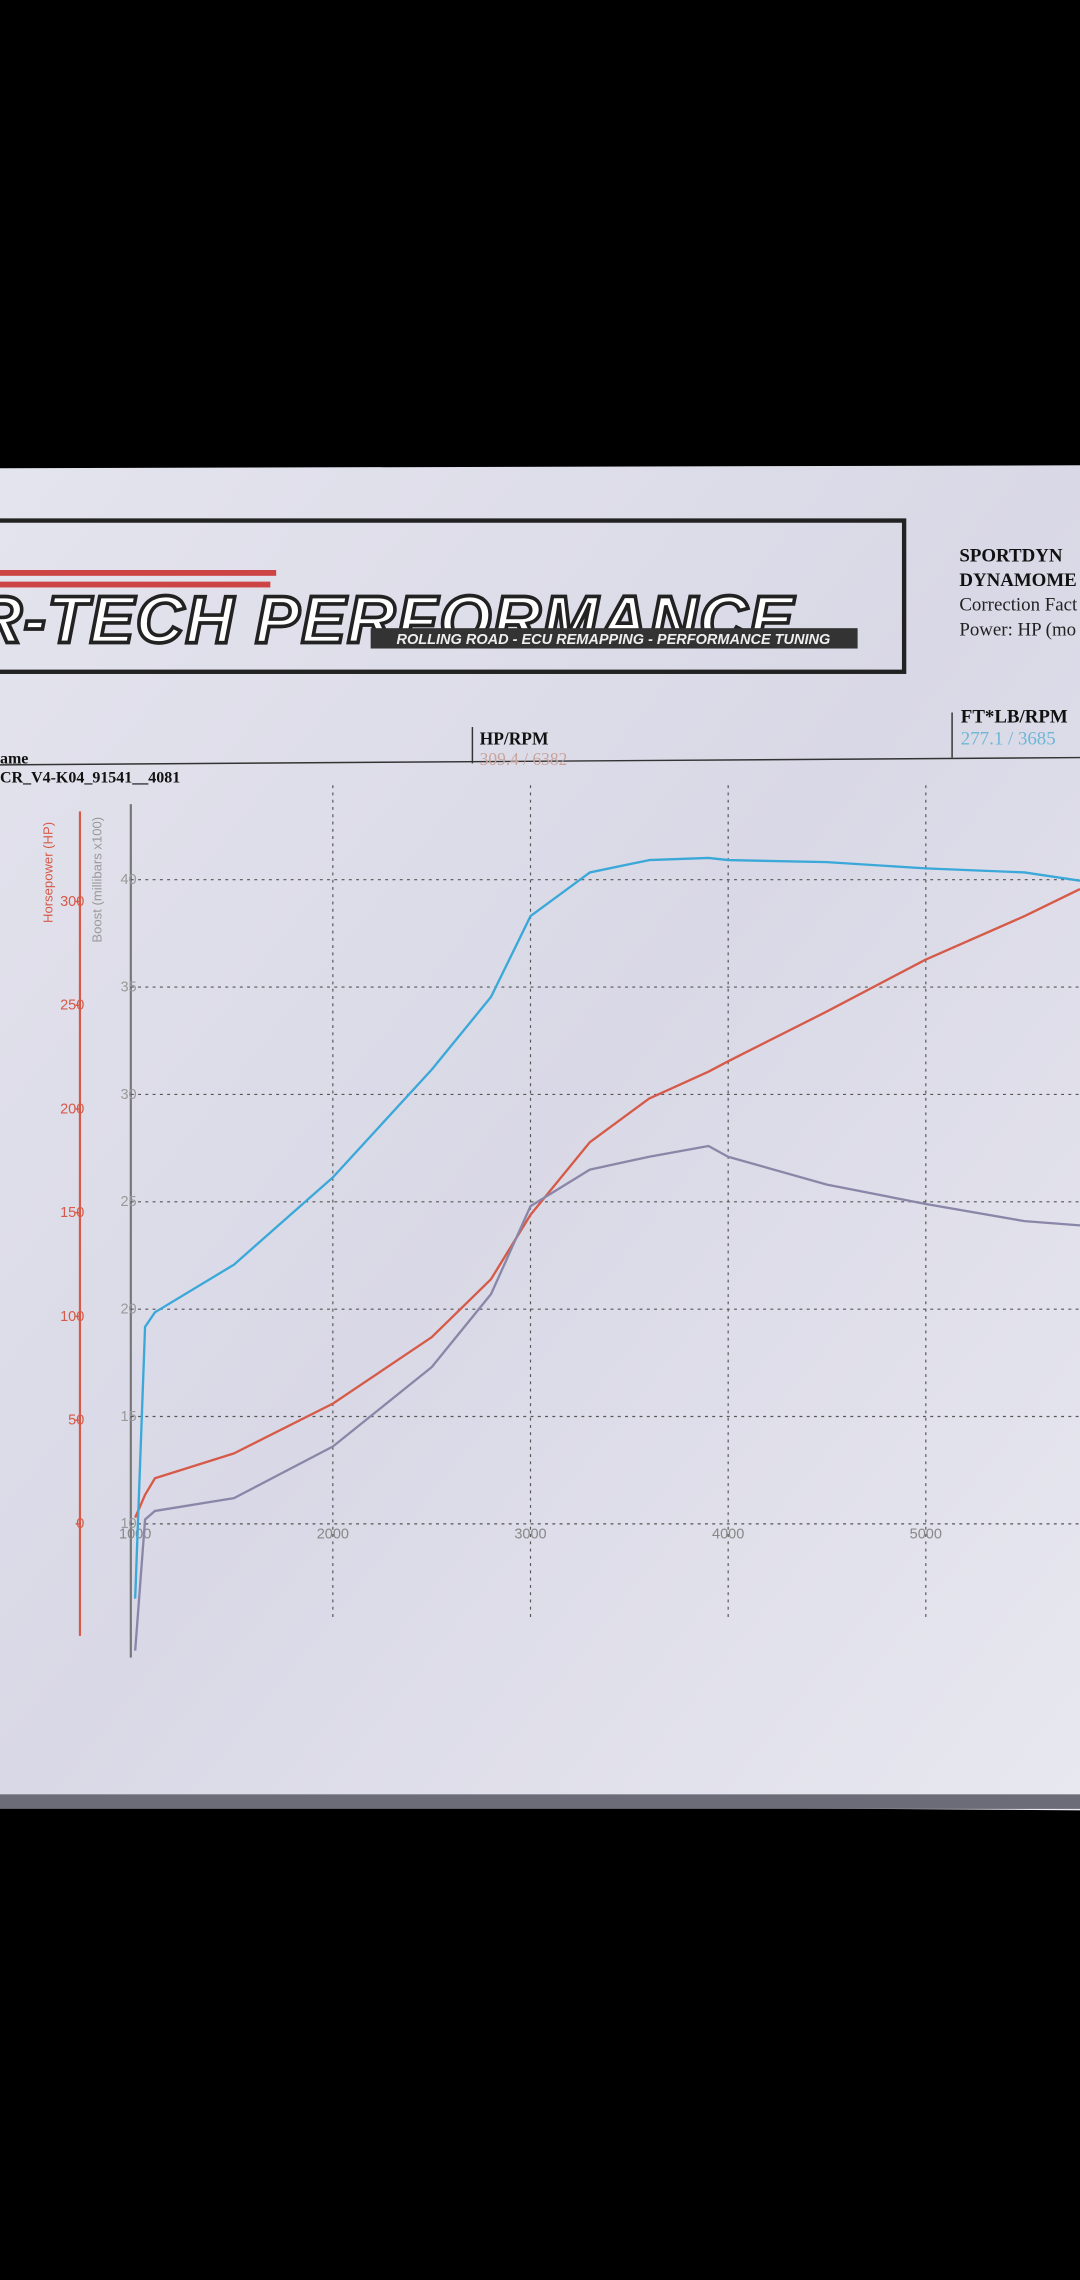  What do you see at coordinates (333, 1534) in the screenshot?
I see `x-tick-label: 2000` at bounding box center [333, 1534].